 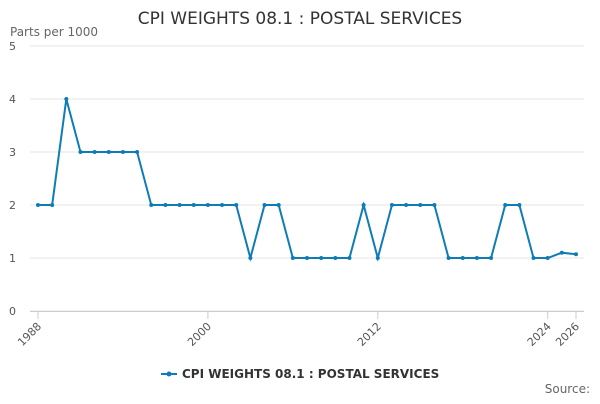 I want to click on y-tick-label: 5, so click(x=12, y=46).